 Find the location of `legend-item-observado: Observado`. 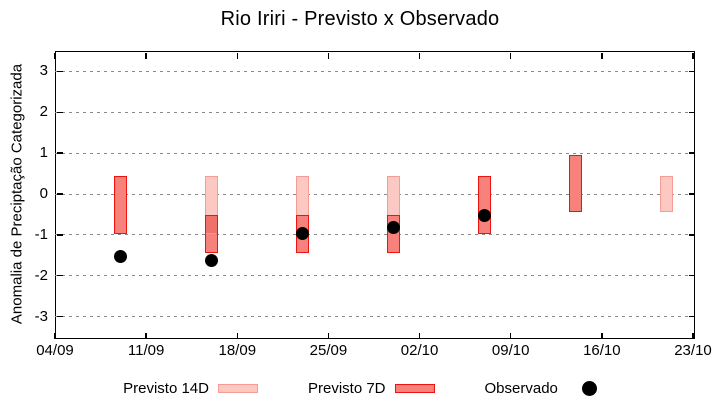

legend-item-observado: Observado is located at coordinates (541, 388).